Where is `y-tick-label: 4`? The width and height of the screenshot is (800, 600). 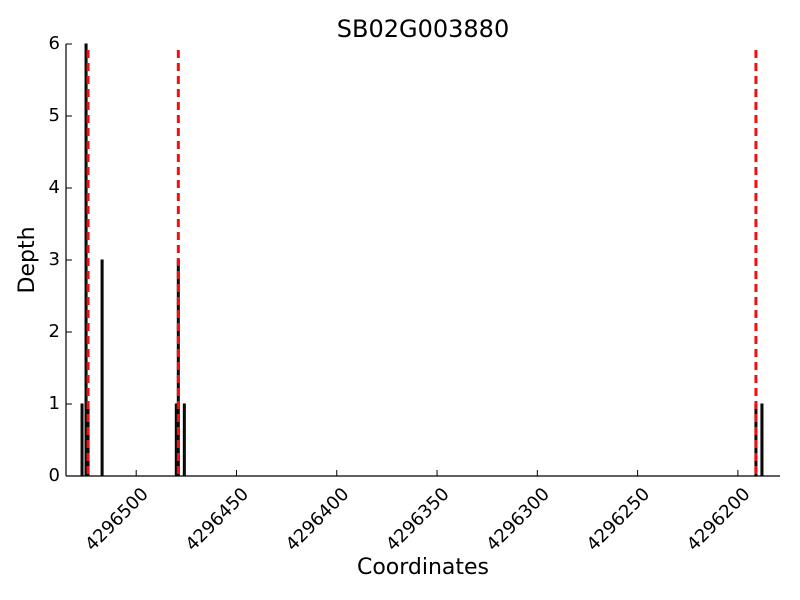
y-tick-label: 4 is located at coordinates (54, 187).